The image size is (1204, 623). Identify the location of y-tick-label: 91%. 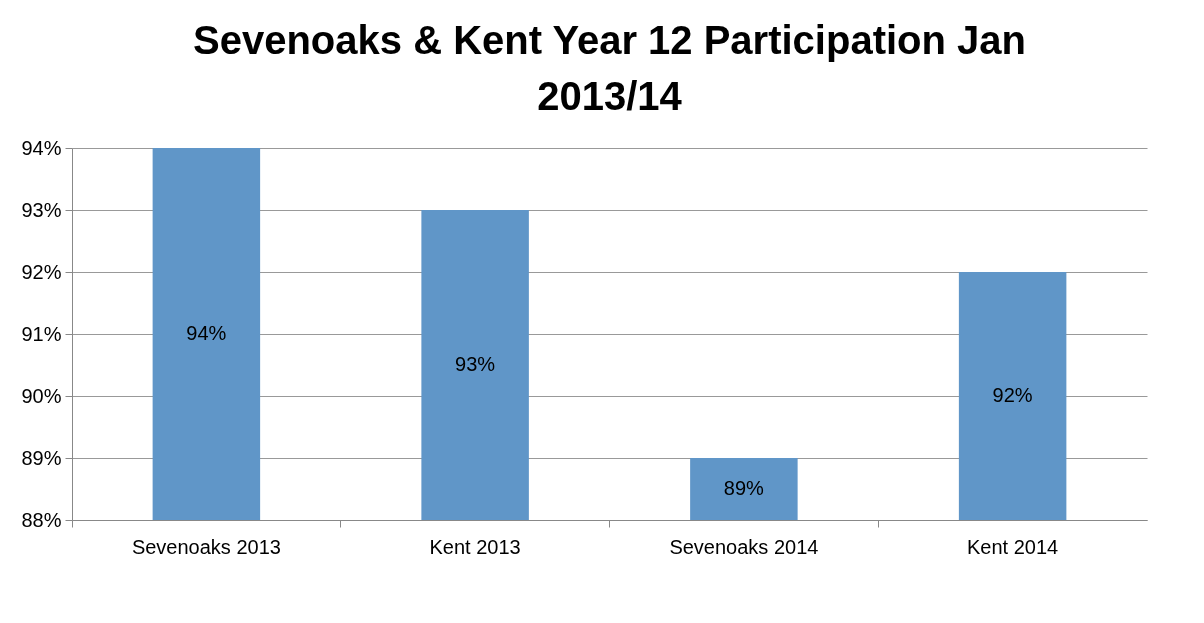
(41, 333).